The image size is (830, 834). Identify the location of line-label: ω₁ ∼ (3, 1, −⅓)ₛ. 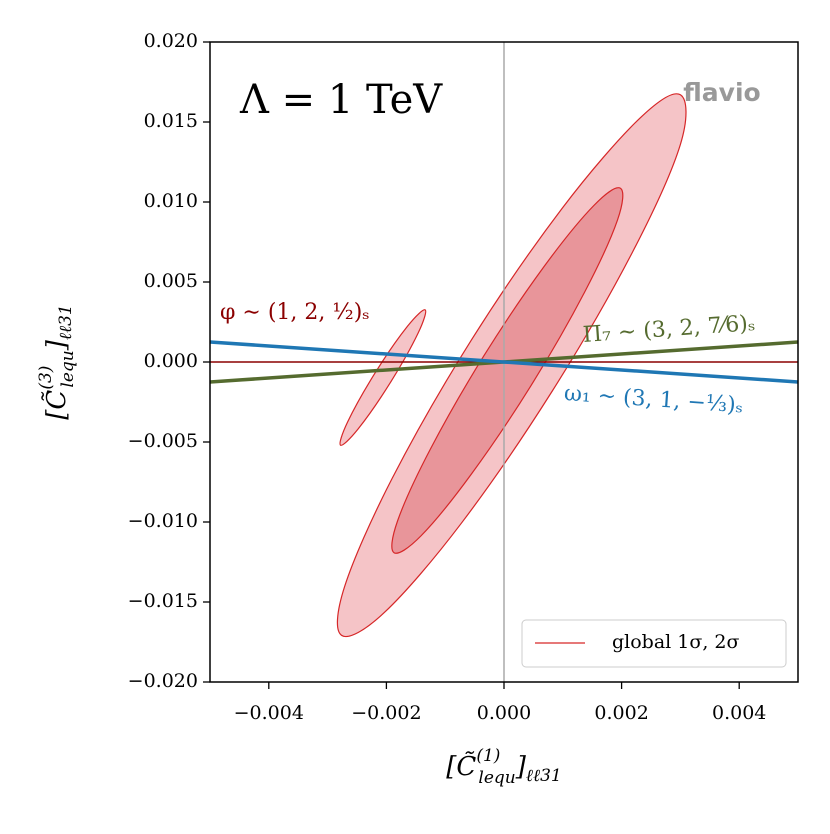
(653, 399).